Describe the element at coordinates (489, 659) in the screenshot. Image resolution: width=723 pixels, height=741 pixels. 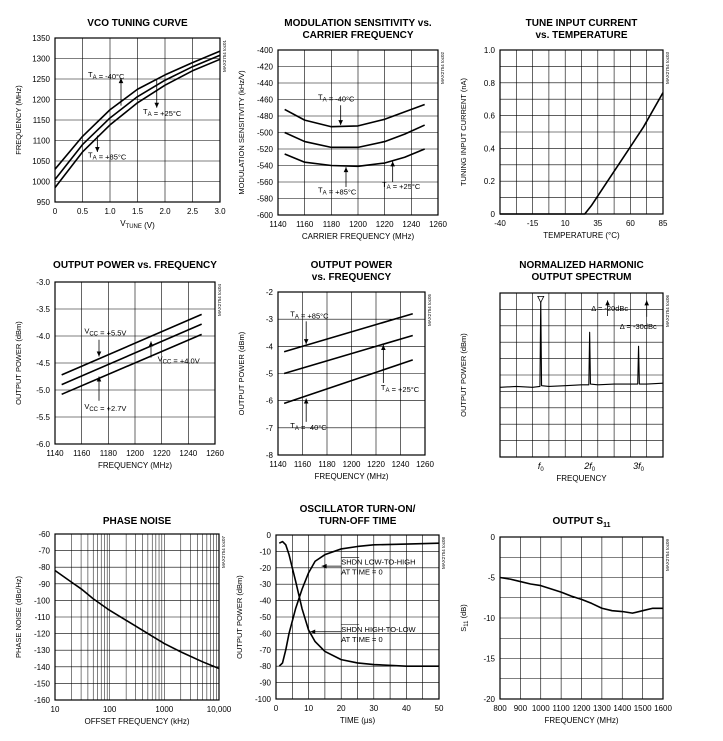
I see `y-tick-label: -15` at that location.